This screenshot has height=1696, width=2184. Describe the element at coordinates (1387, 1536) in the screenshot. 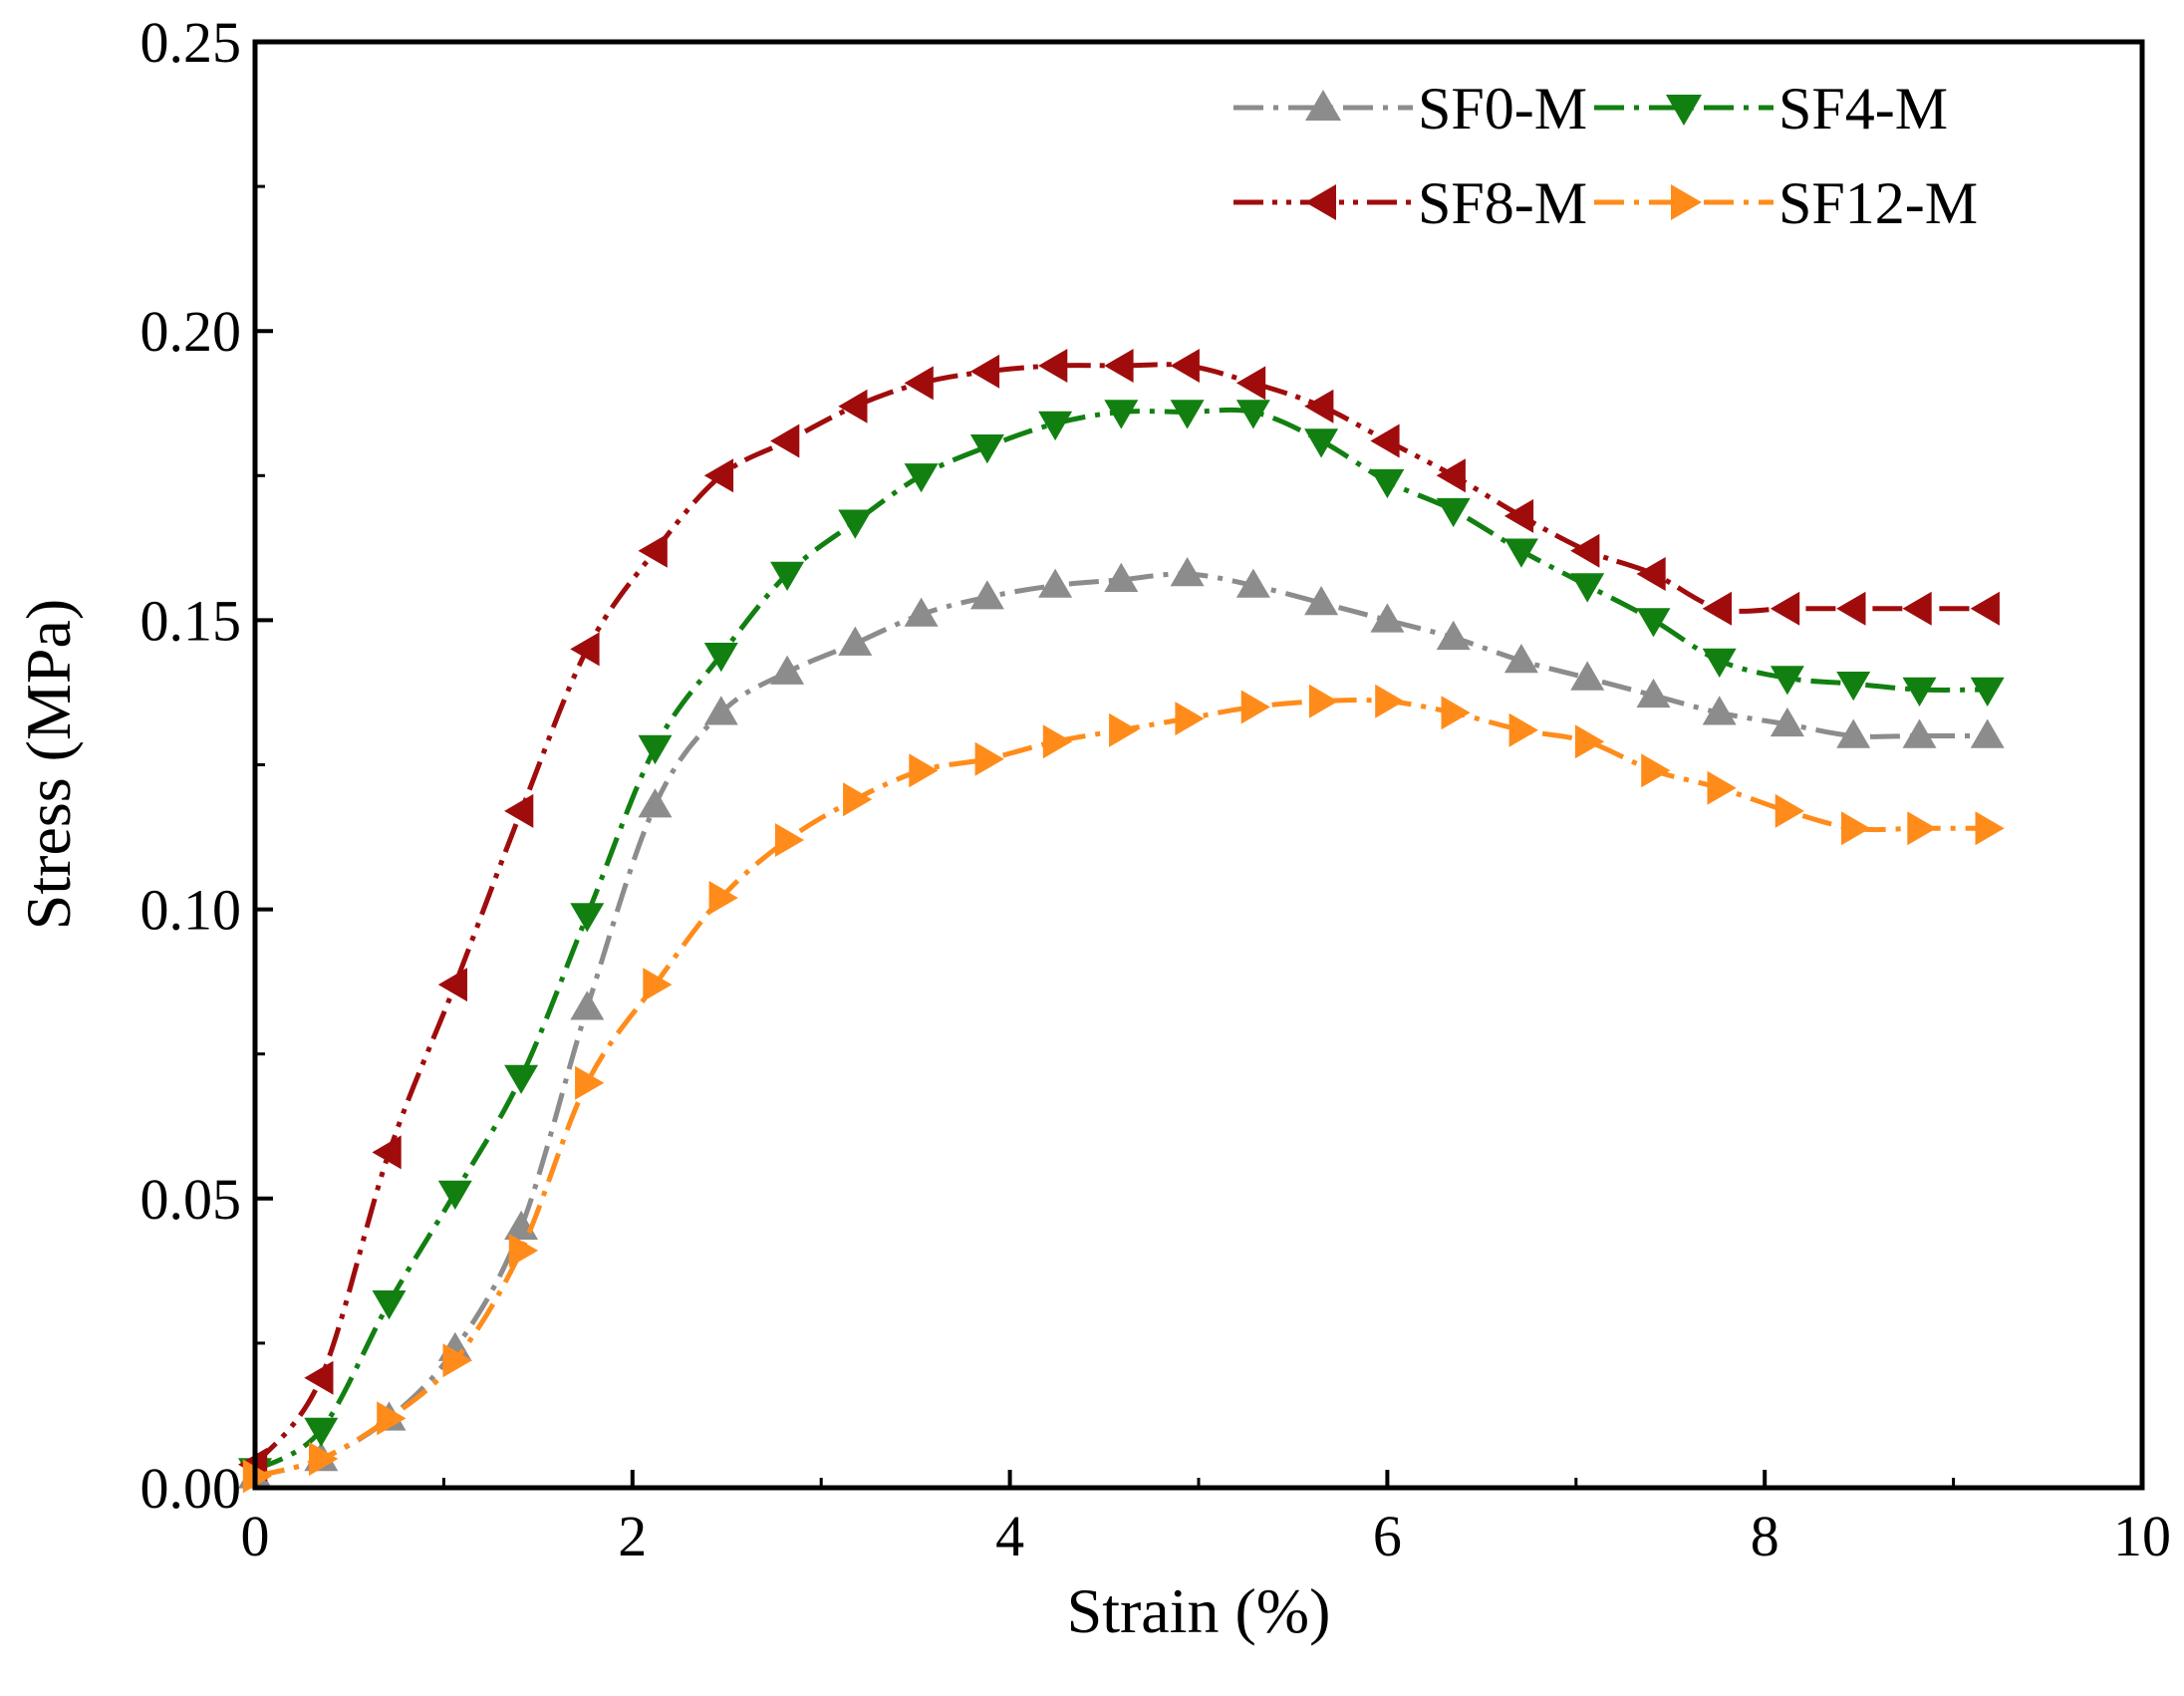

I see `x-tick-label: 6` at that location.